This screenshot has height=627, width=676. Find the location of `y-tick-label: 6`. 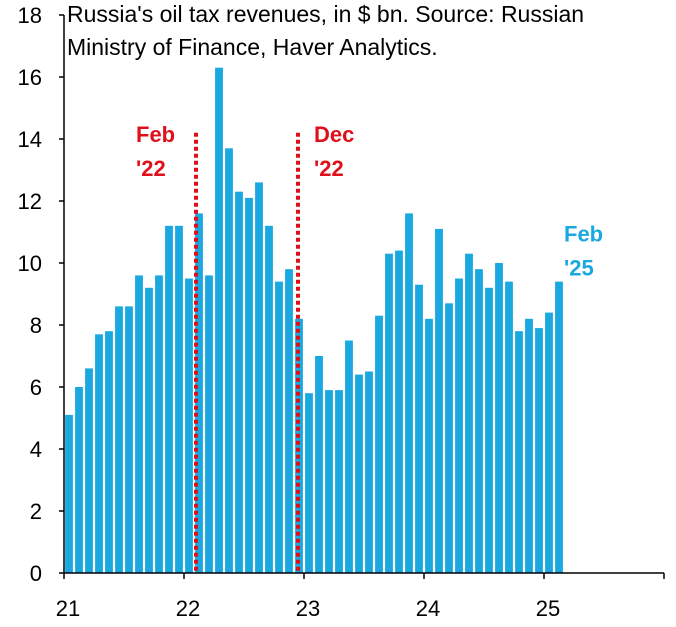

y-tick-label: 6 is located at coordinates (36, 387).